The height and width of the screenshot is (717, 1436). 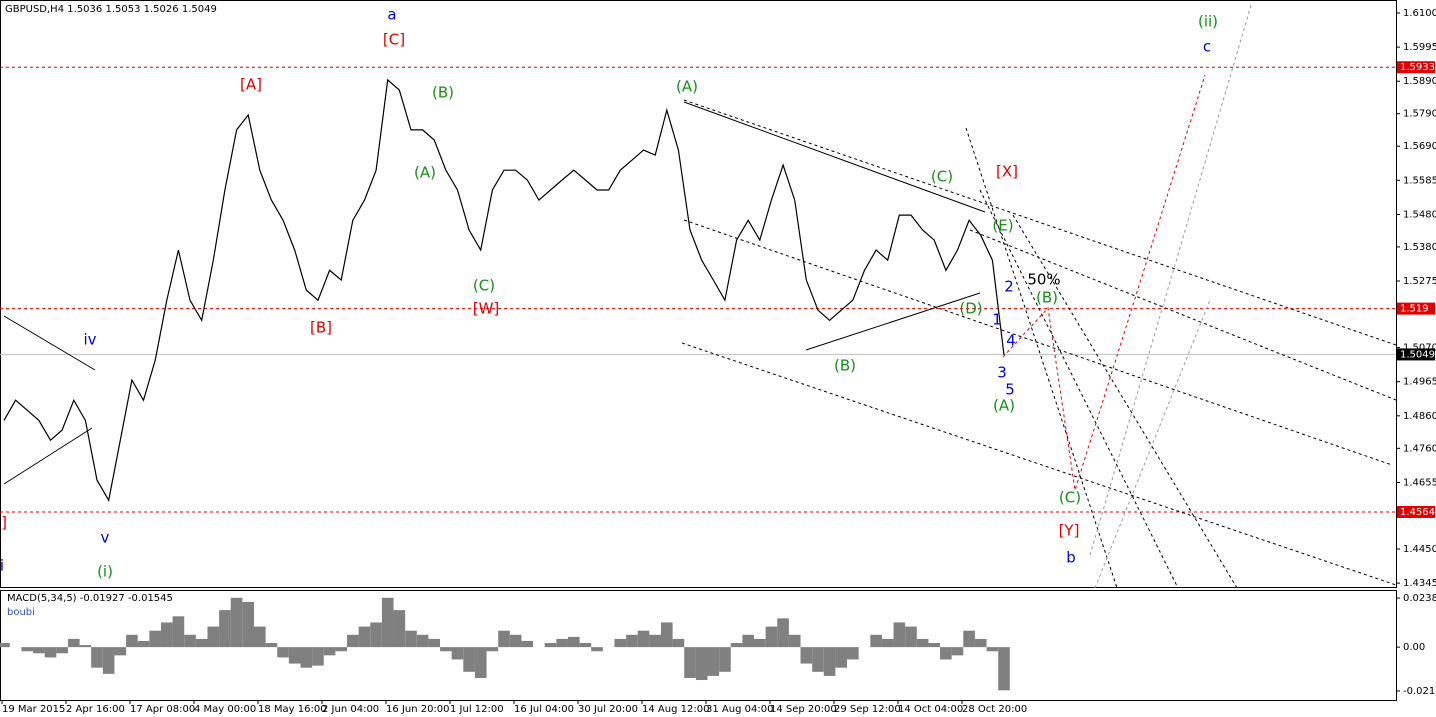 I want to click on y-tick-label: 1.5480, so click(x=1419, y=214).